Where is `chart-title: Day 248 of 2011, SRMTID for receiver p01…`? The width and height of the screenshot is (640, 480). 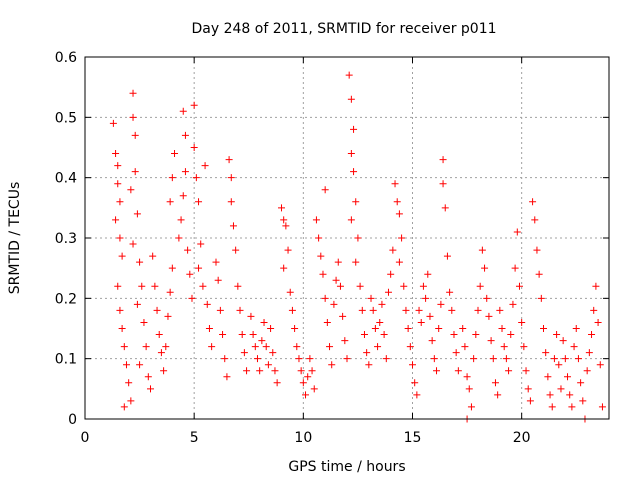
chart-title: Day 248 of 2011, SRMTID for receiver p01… is located at coordinates (343, 29).